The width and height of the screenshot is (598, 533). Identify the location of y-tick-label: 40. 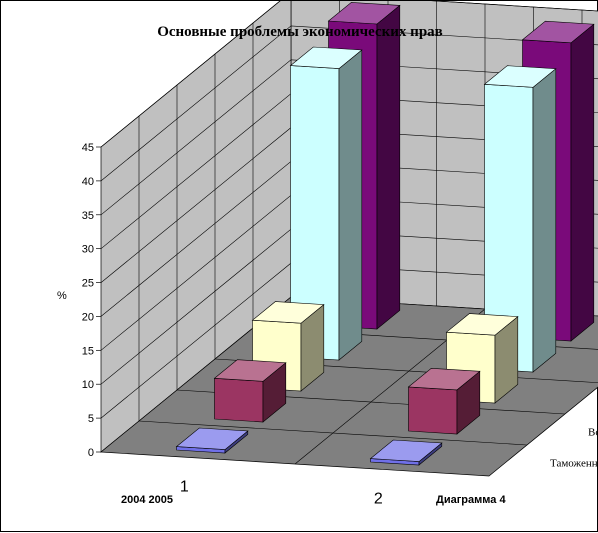
(88, 182).